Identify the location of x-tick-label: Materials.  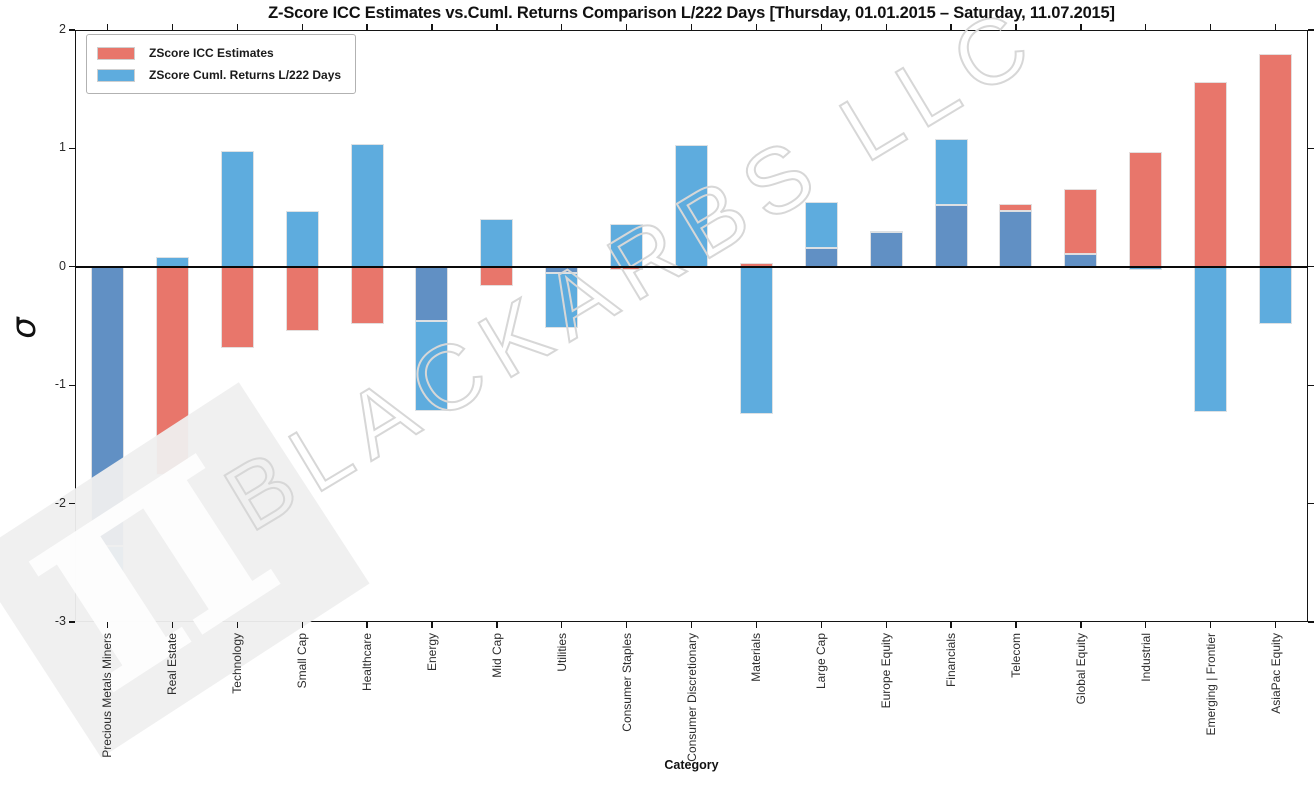
(756, 657).